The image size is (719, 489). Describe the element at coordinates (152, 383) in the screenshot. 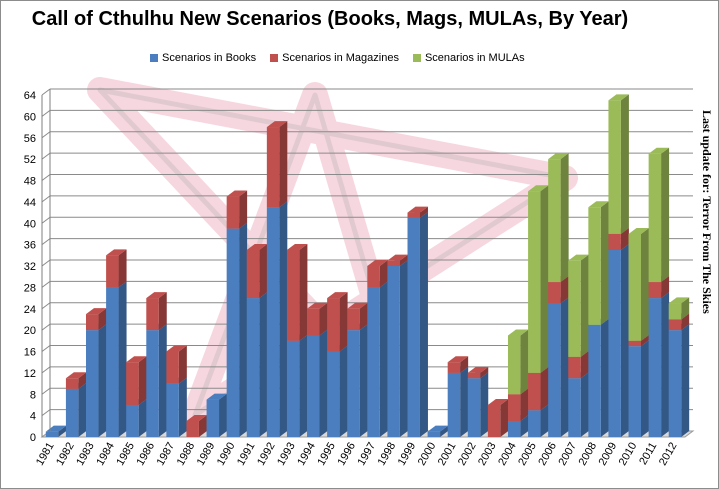

I see `bar-front-books-1986` at that location.